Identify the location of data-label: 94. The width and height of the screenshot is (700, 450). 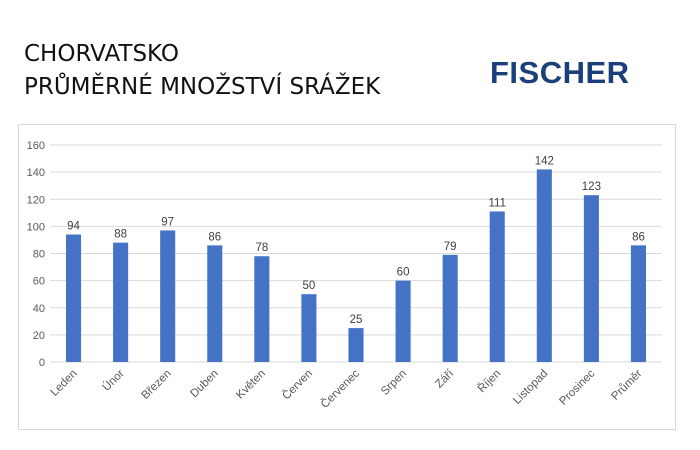
(73, 227).